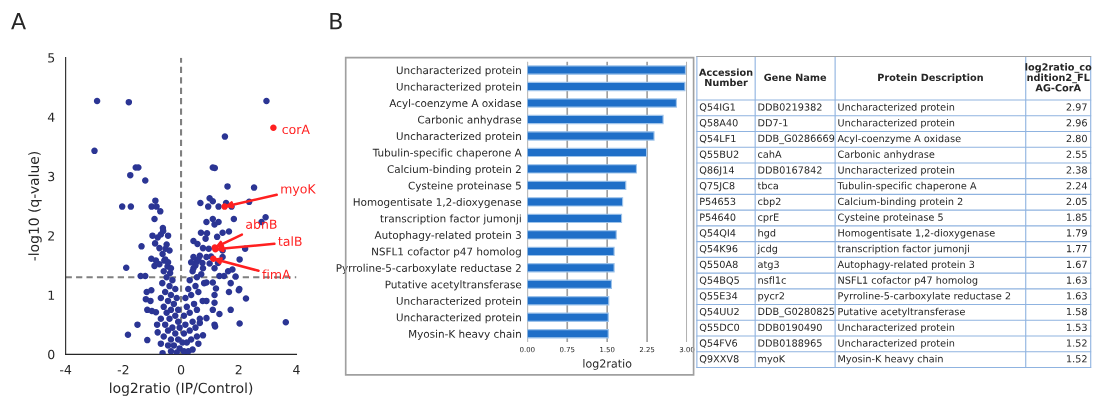  I want to click on text: Acyl-coenzyme A oxidase, so click(899, 139).